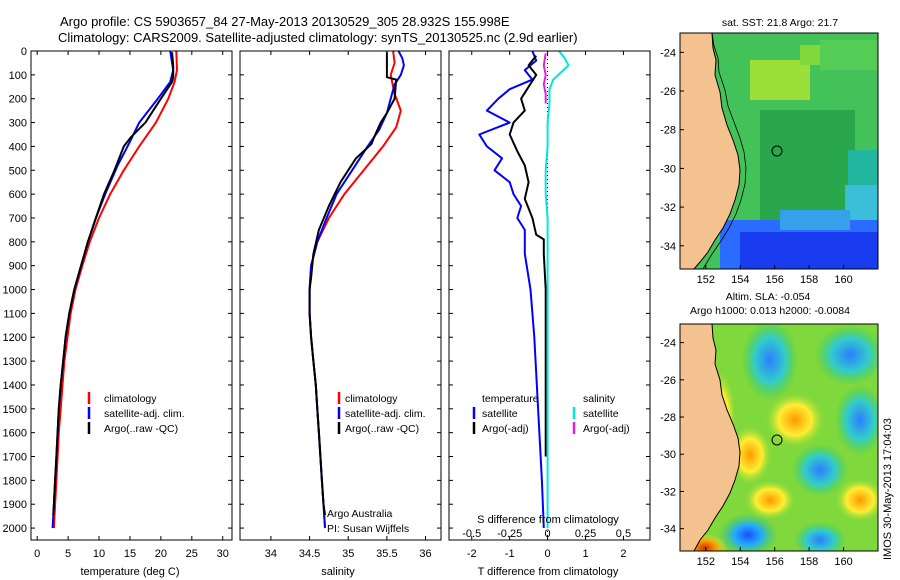  I want to click on sla-map-title-line1: Altim. SLA: -0.054, so click(768, 297).